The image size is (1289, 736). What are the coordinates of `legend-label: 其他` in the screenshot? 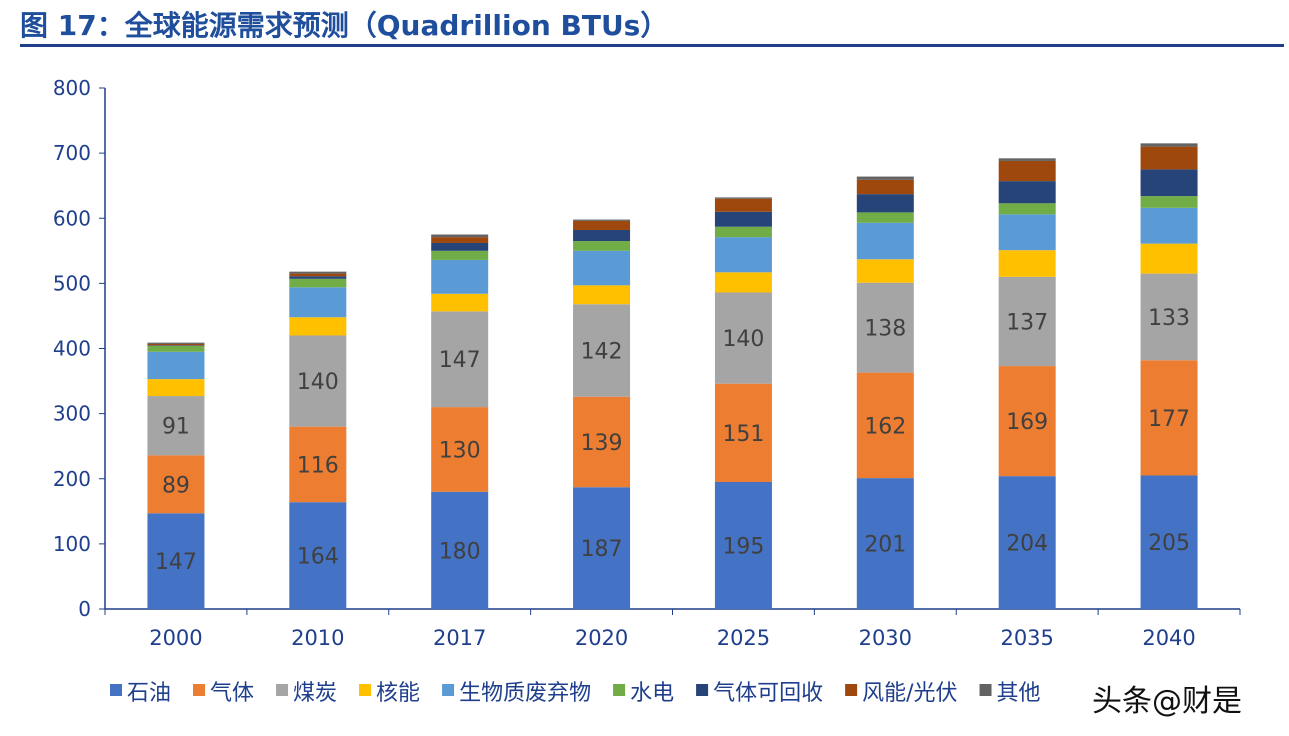 It's located at (1019, 693).